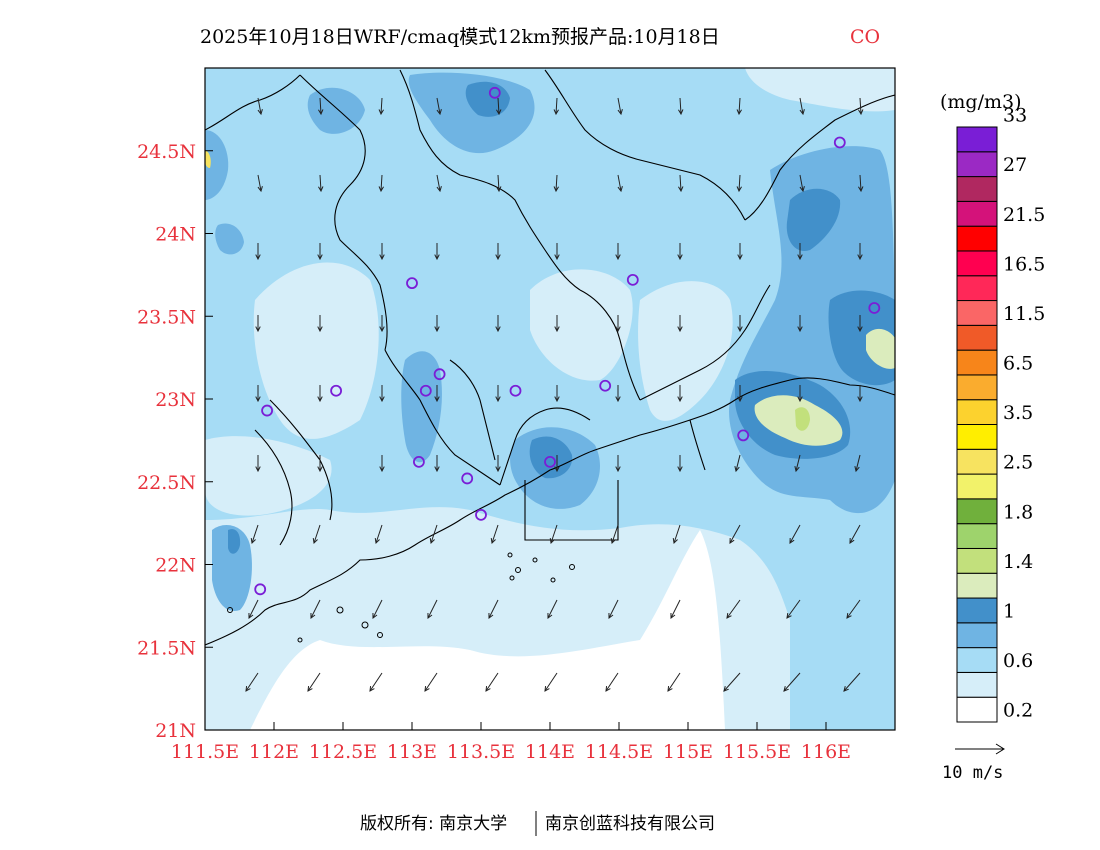 The height and width of the screenshot is (850, 1100). Describe the element at coordinates (1018, 711) in the screenshot. I see `colorbar-label: 0.2` at that location.